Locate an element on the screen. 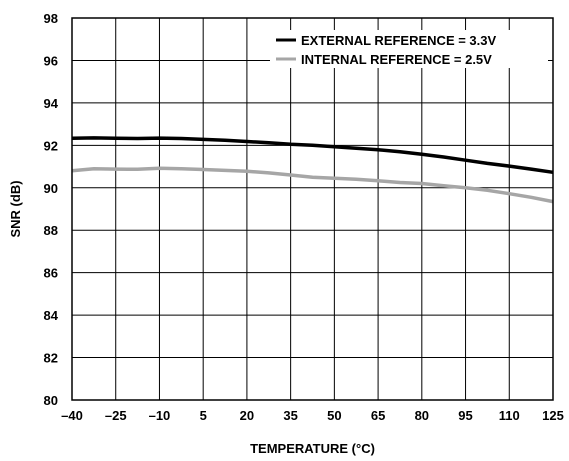 This screenshot has width=569, height=461. x-tick-label: 65 is located at coordinates (378, 415).